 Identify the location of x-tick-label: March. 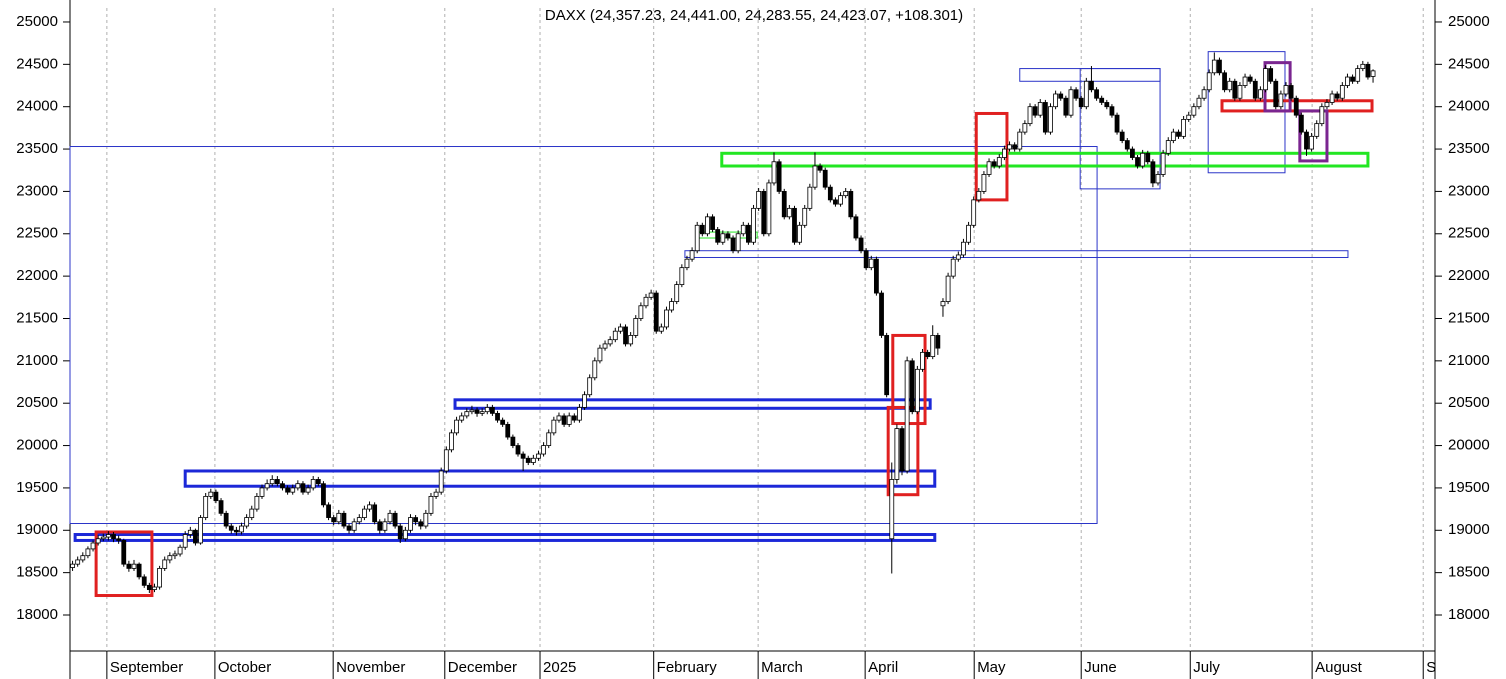
(782, 667).